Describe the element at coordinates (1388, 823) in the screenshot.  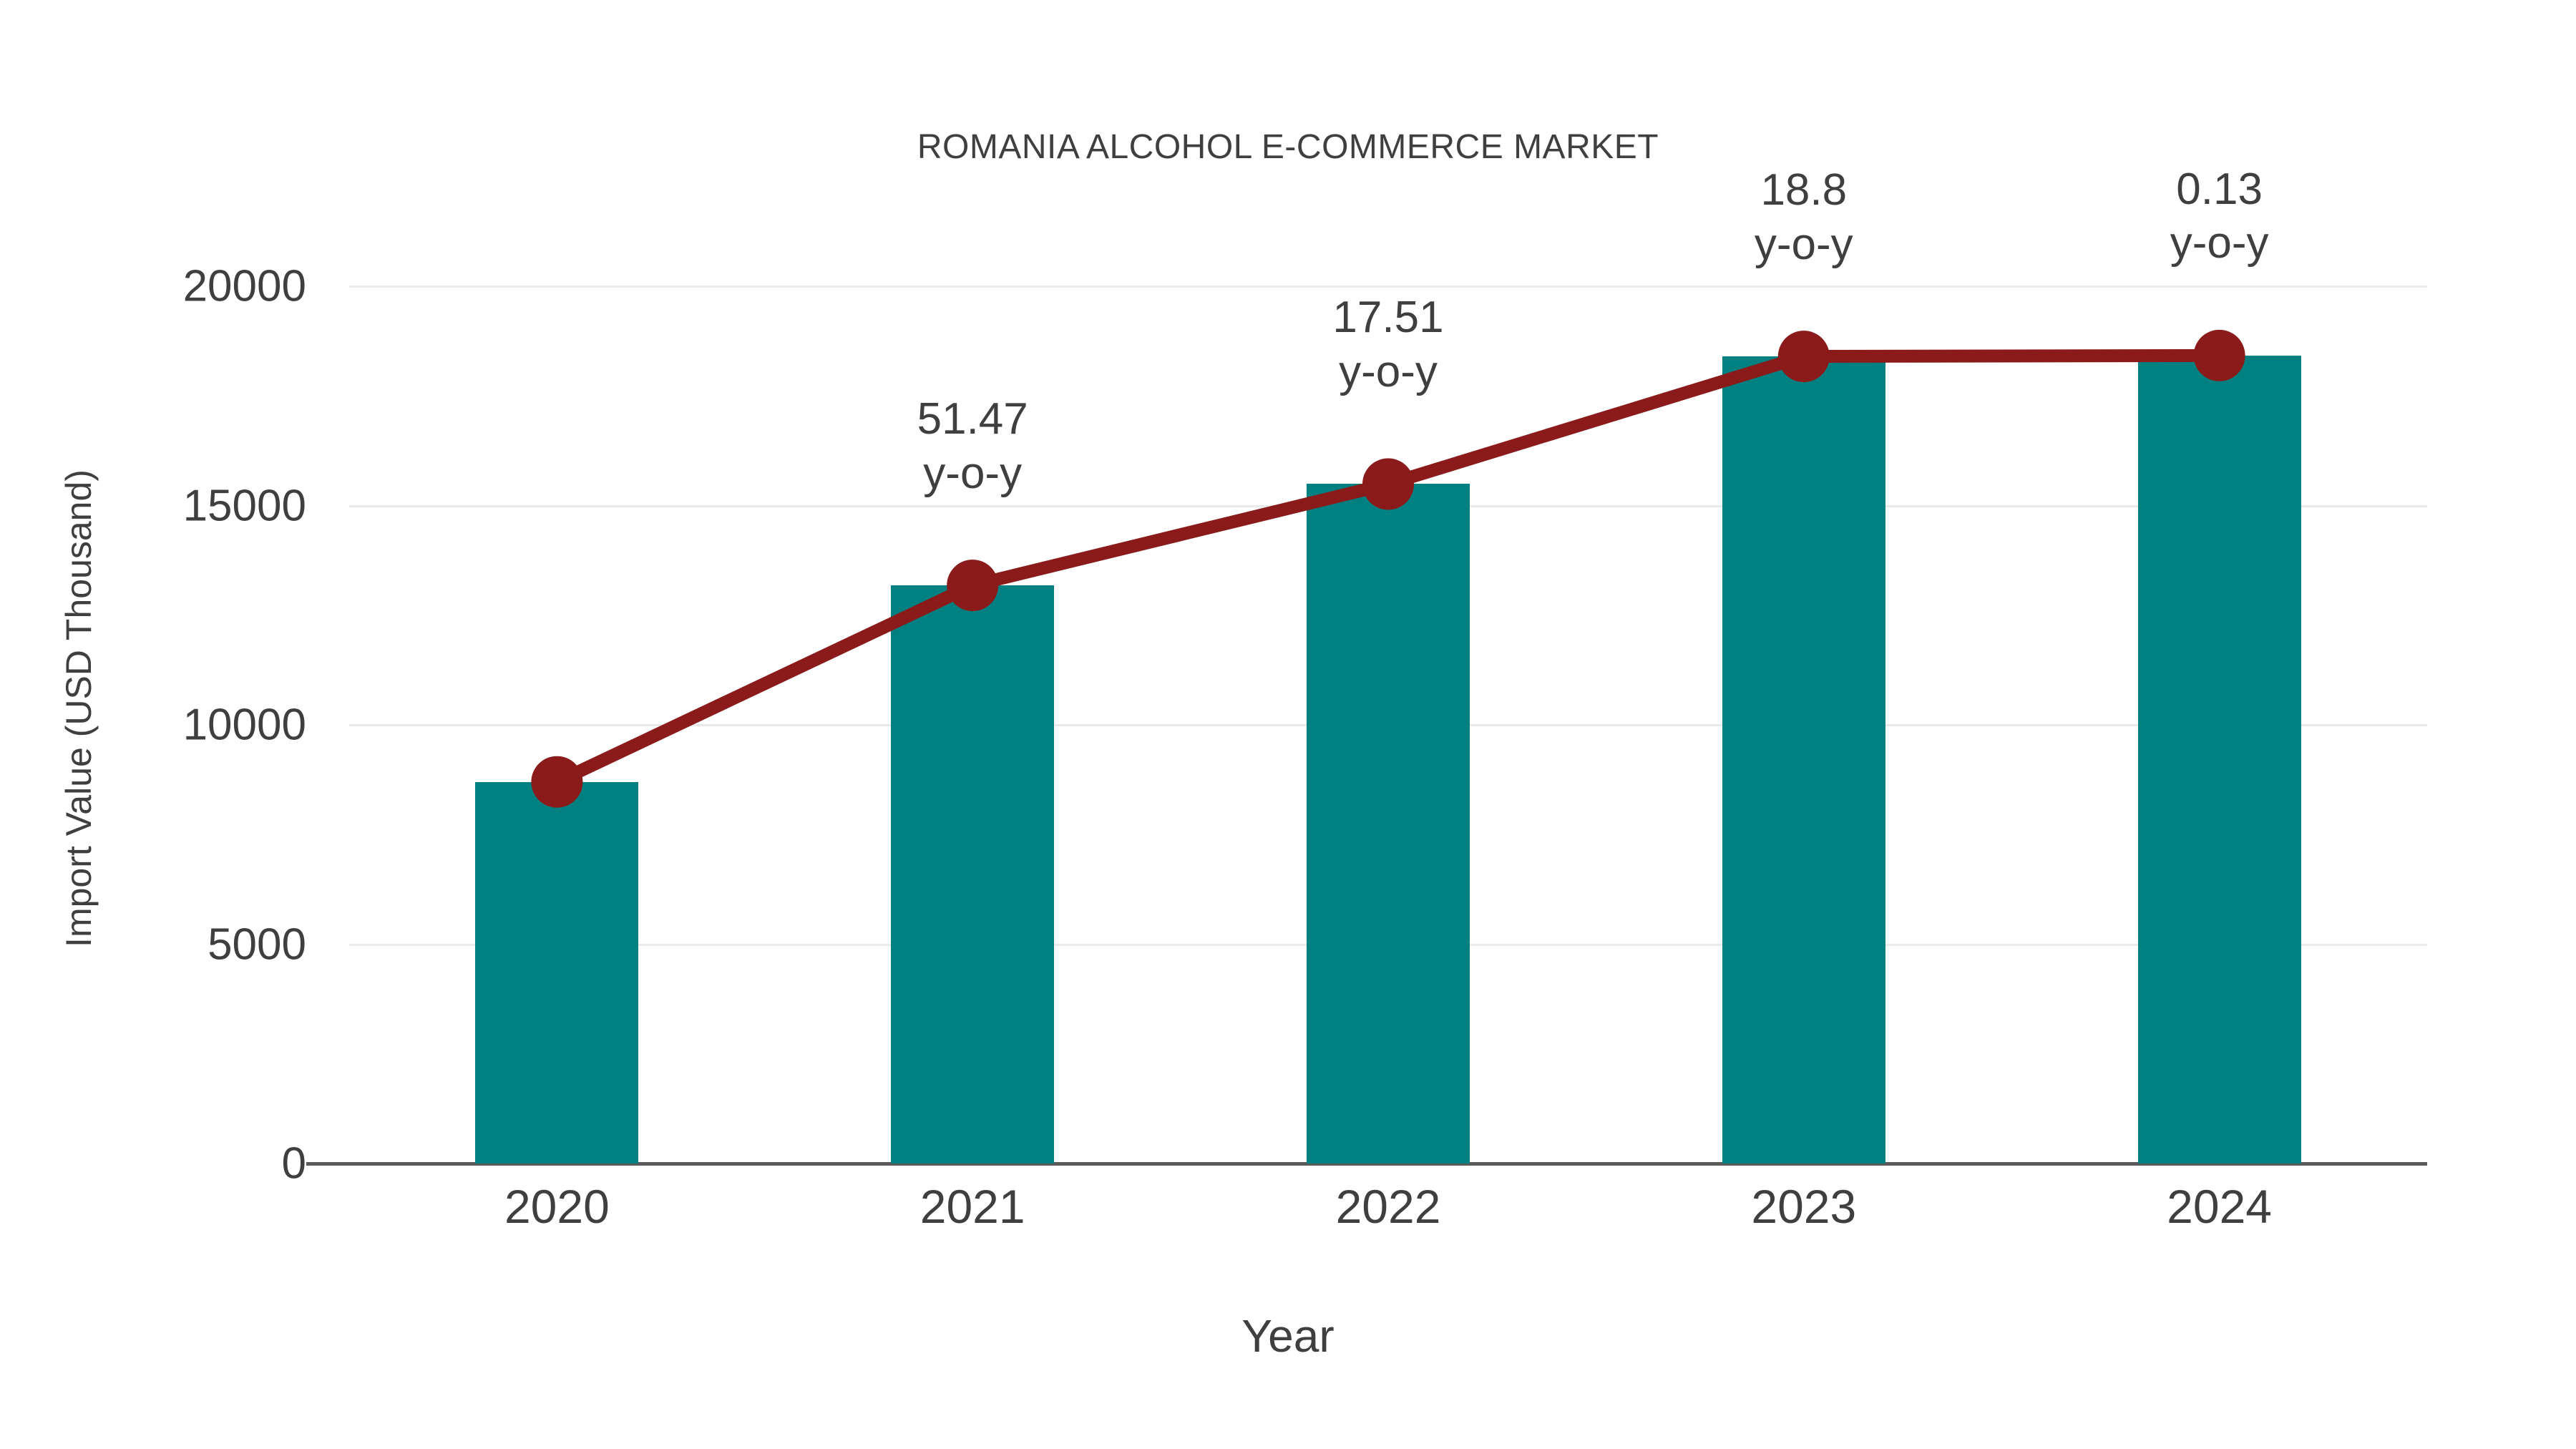
I see `bar-2022` at that location.